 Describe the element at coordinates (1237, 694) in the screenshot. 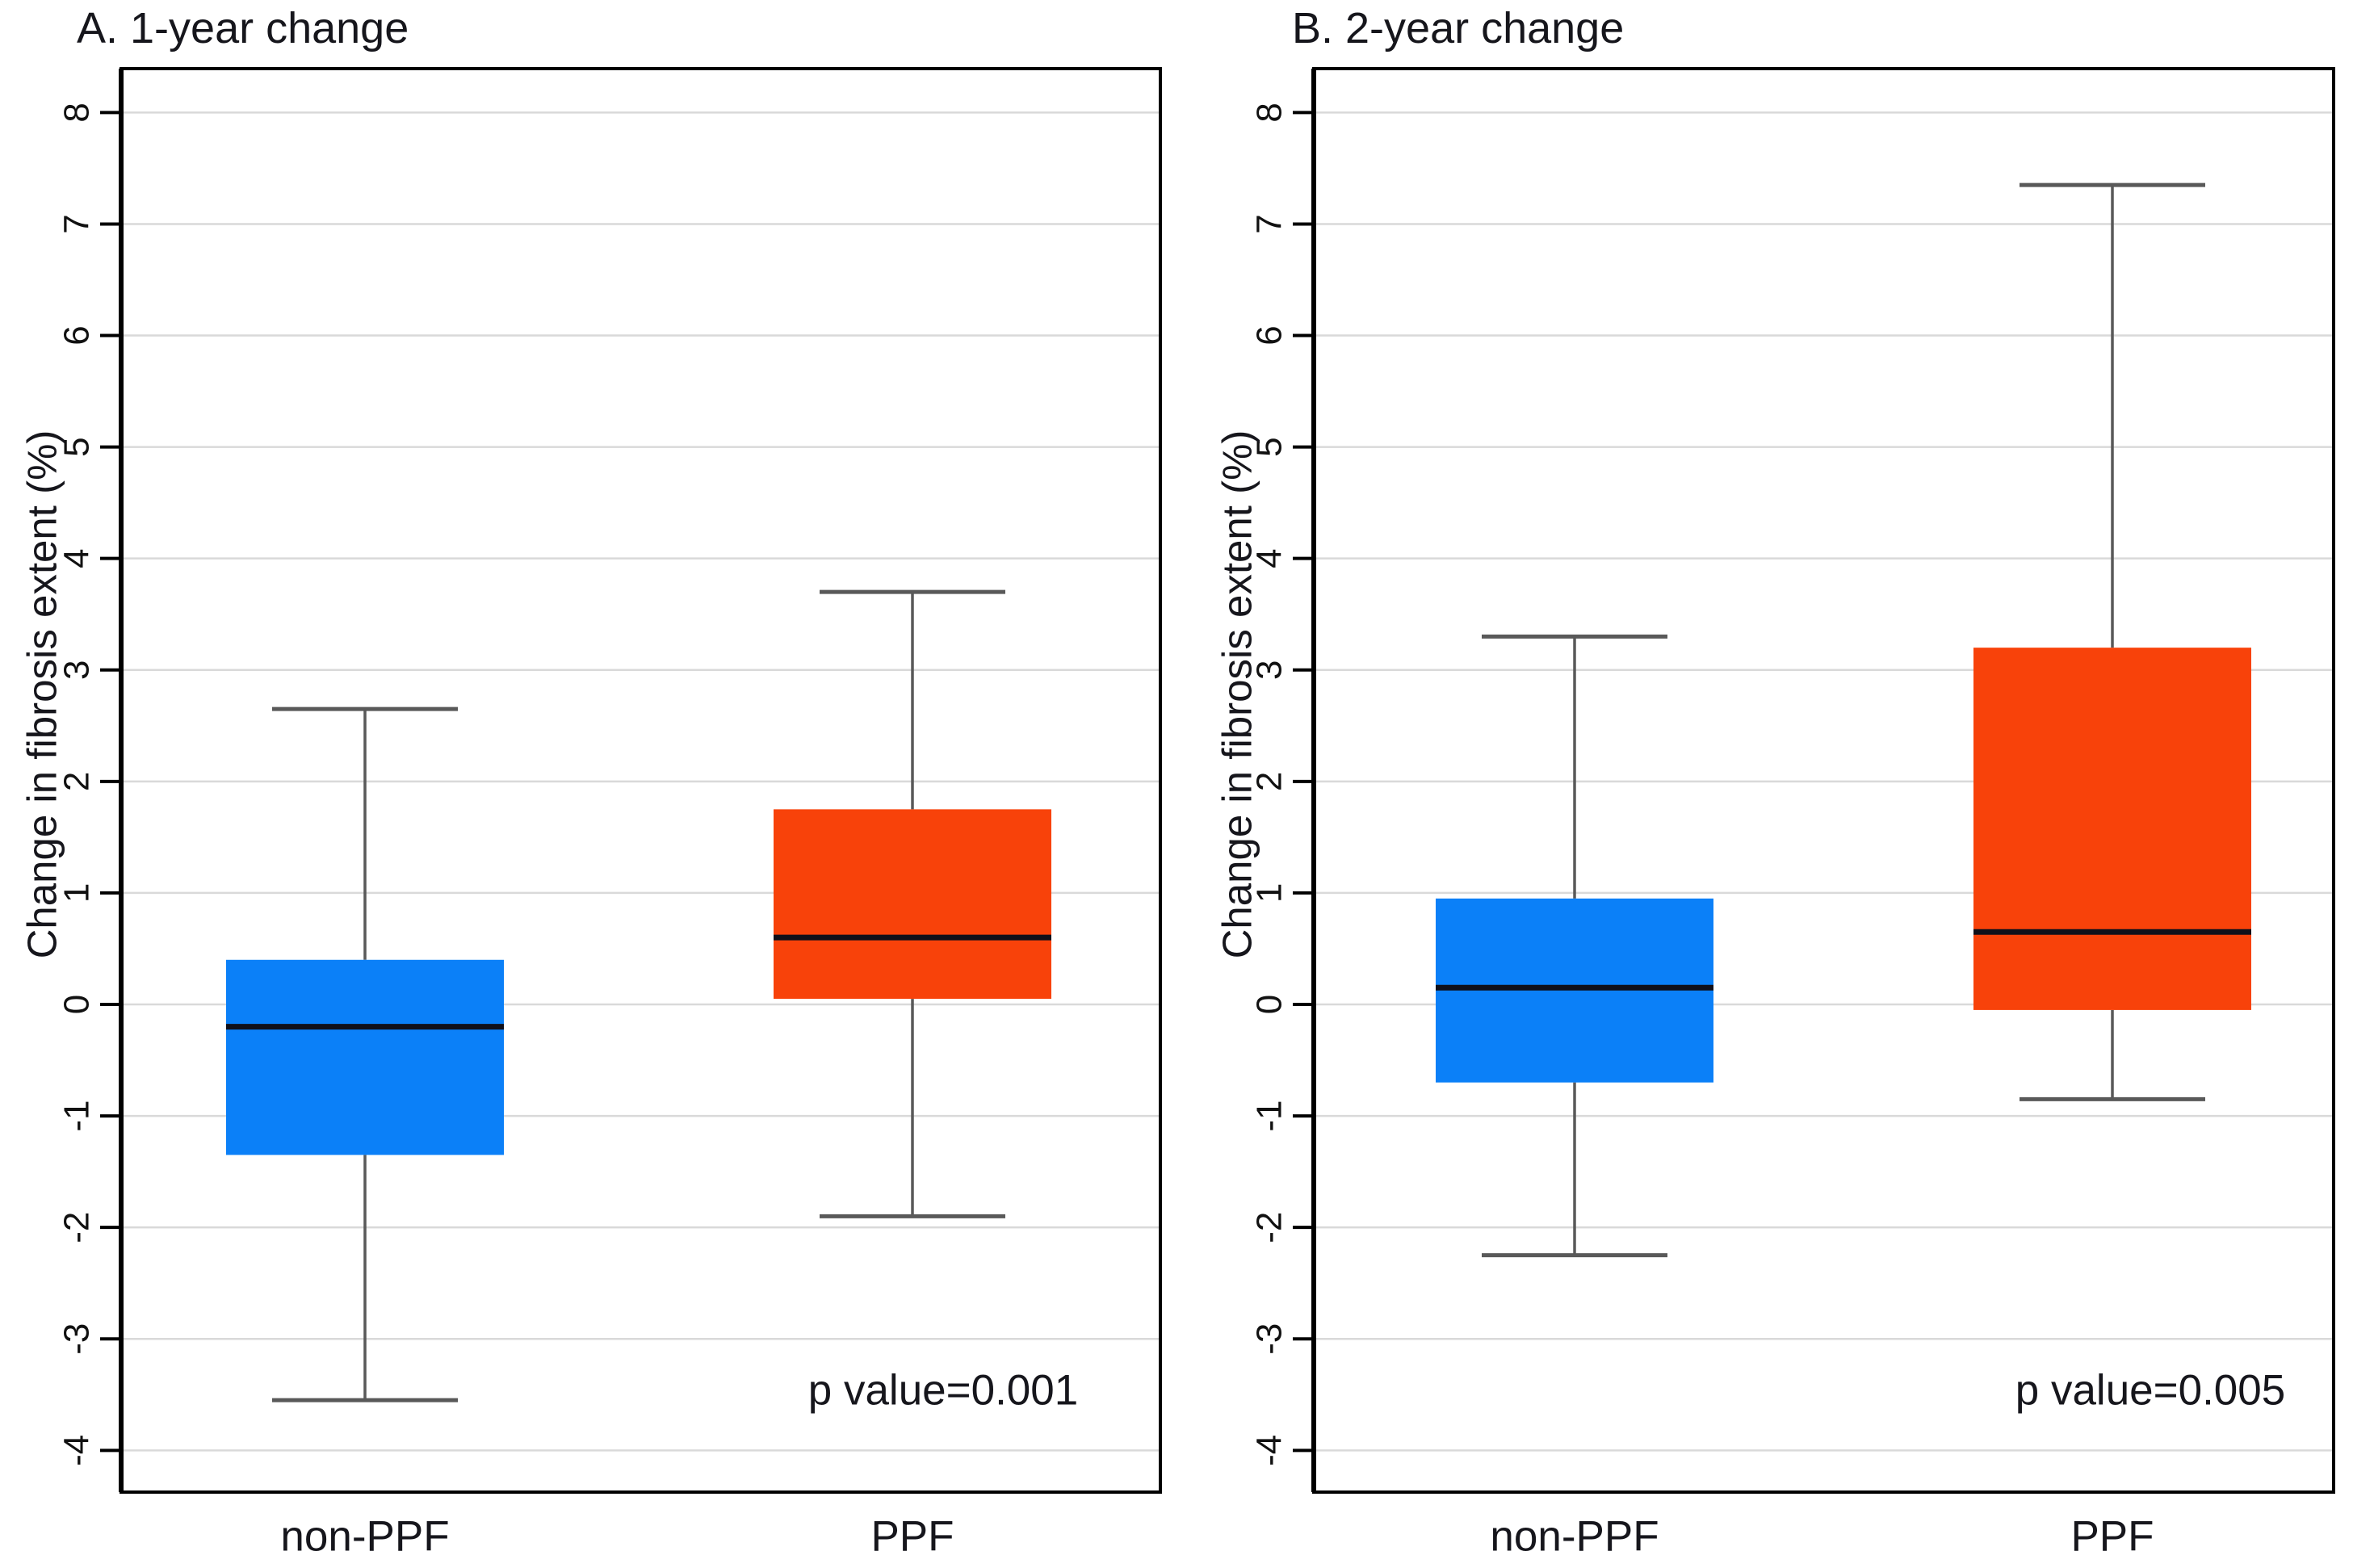

I see `panel-b-y-axis-title: Change in fibrosis extent (%)` at that location.